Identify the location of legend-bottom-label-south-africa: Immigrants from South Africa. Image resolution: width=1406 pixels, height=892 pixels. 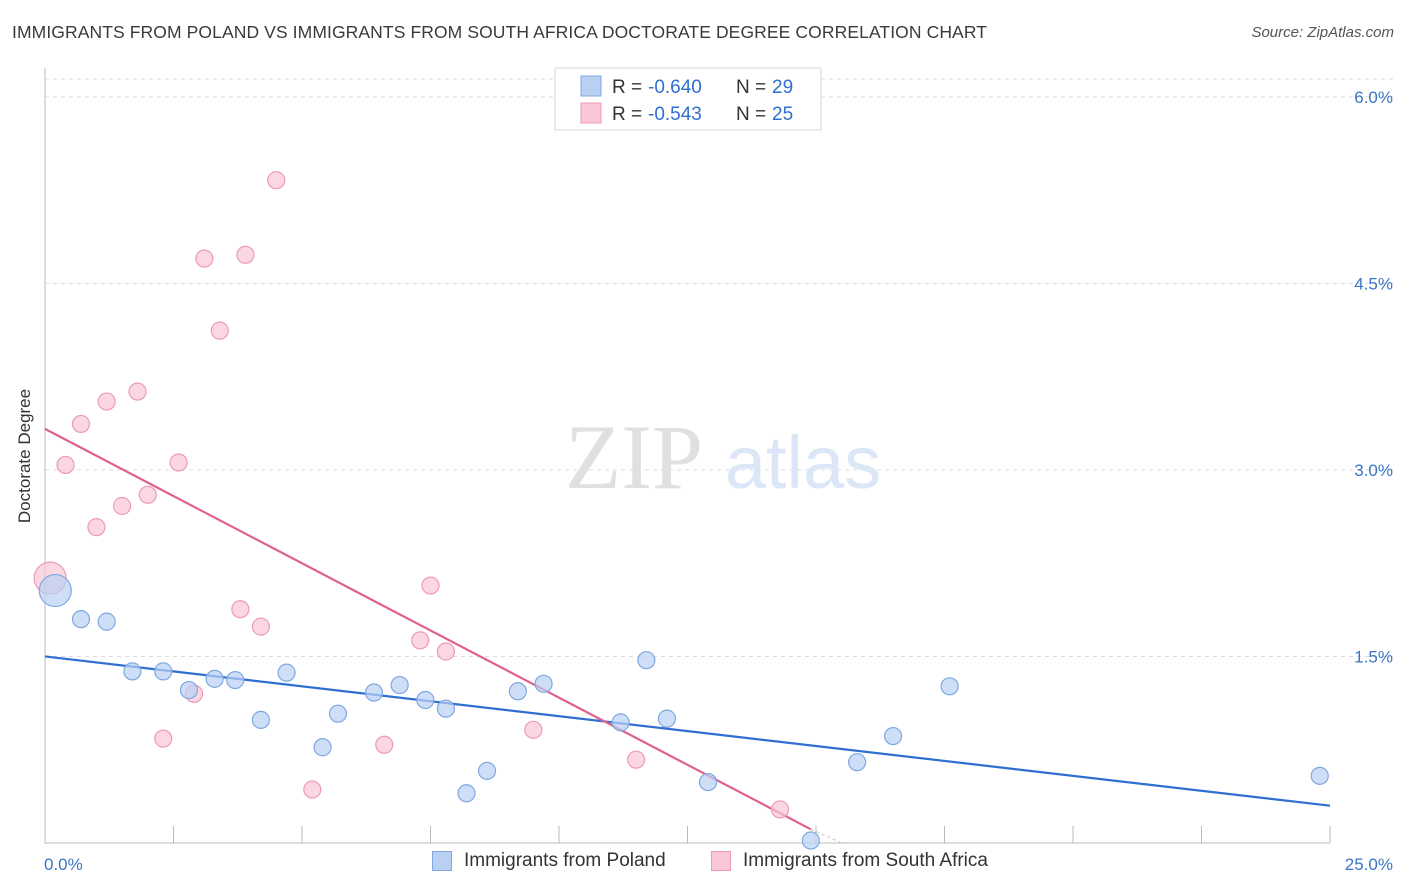
(865, 860).